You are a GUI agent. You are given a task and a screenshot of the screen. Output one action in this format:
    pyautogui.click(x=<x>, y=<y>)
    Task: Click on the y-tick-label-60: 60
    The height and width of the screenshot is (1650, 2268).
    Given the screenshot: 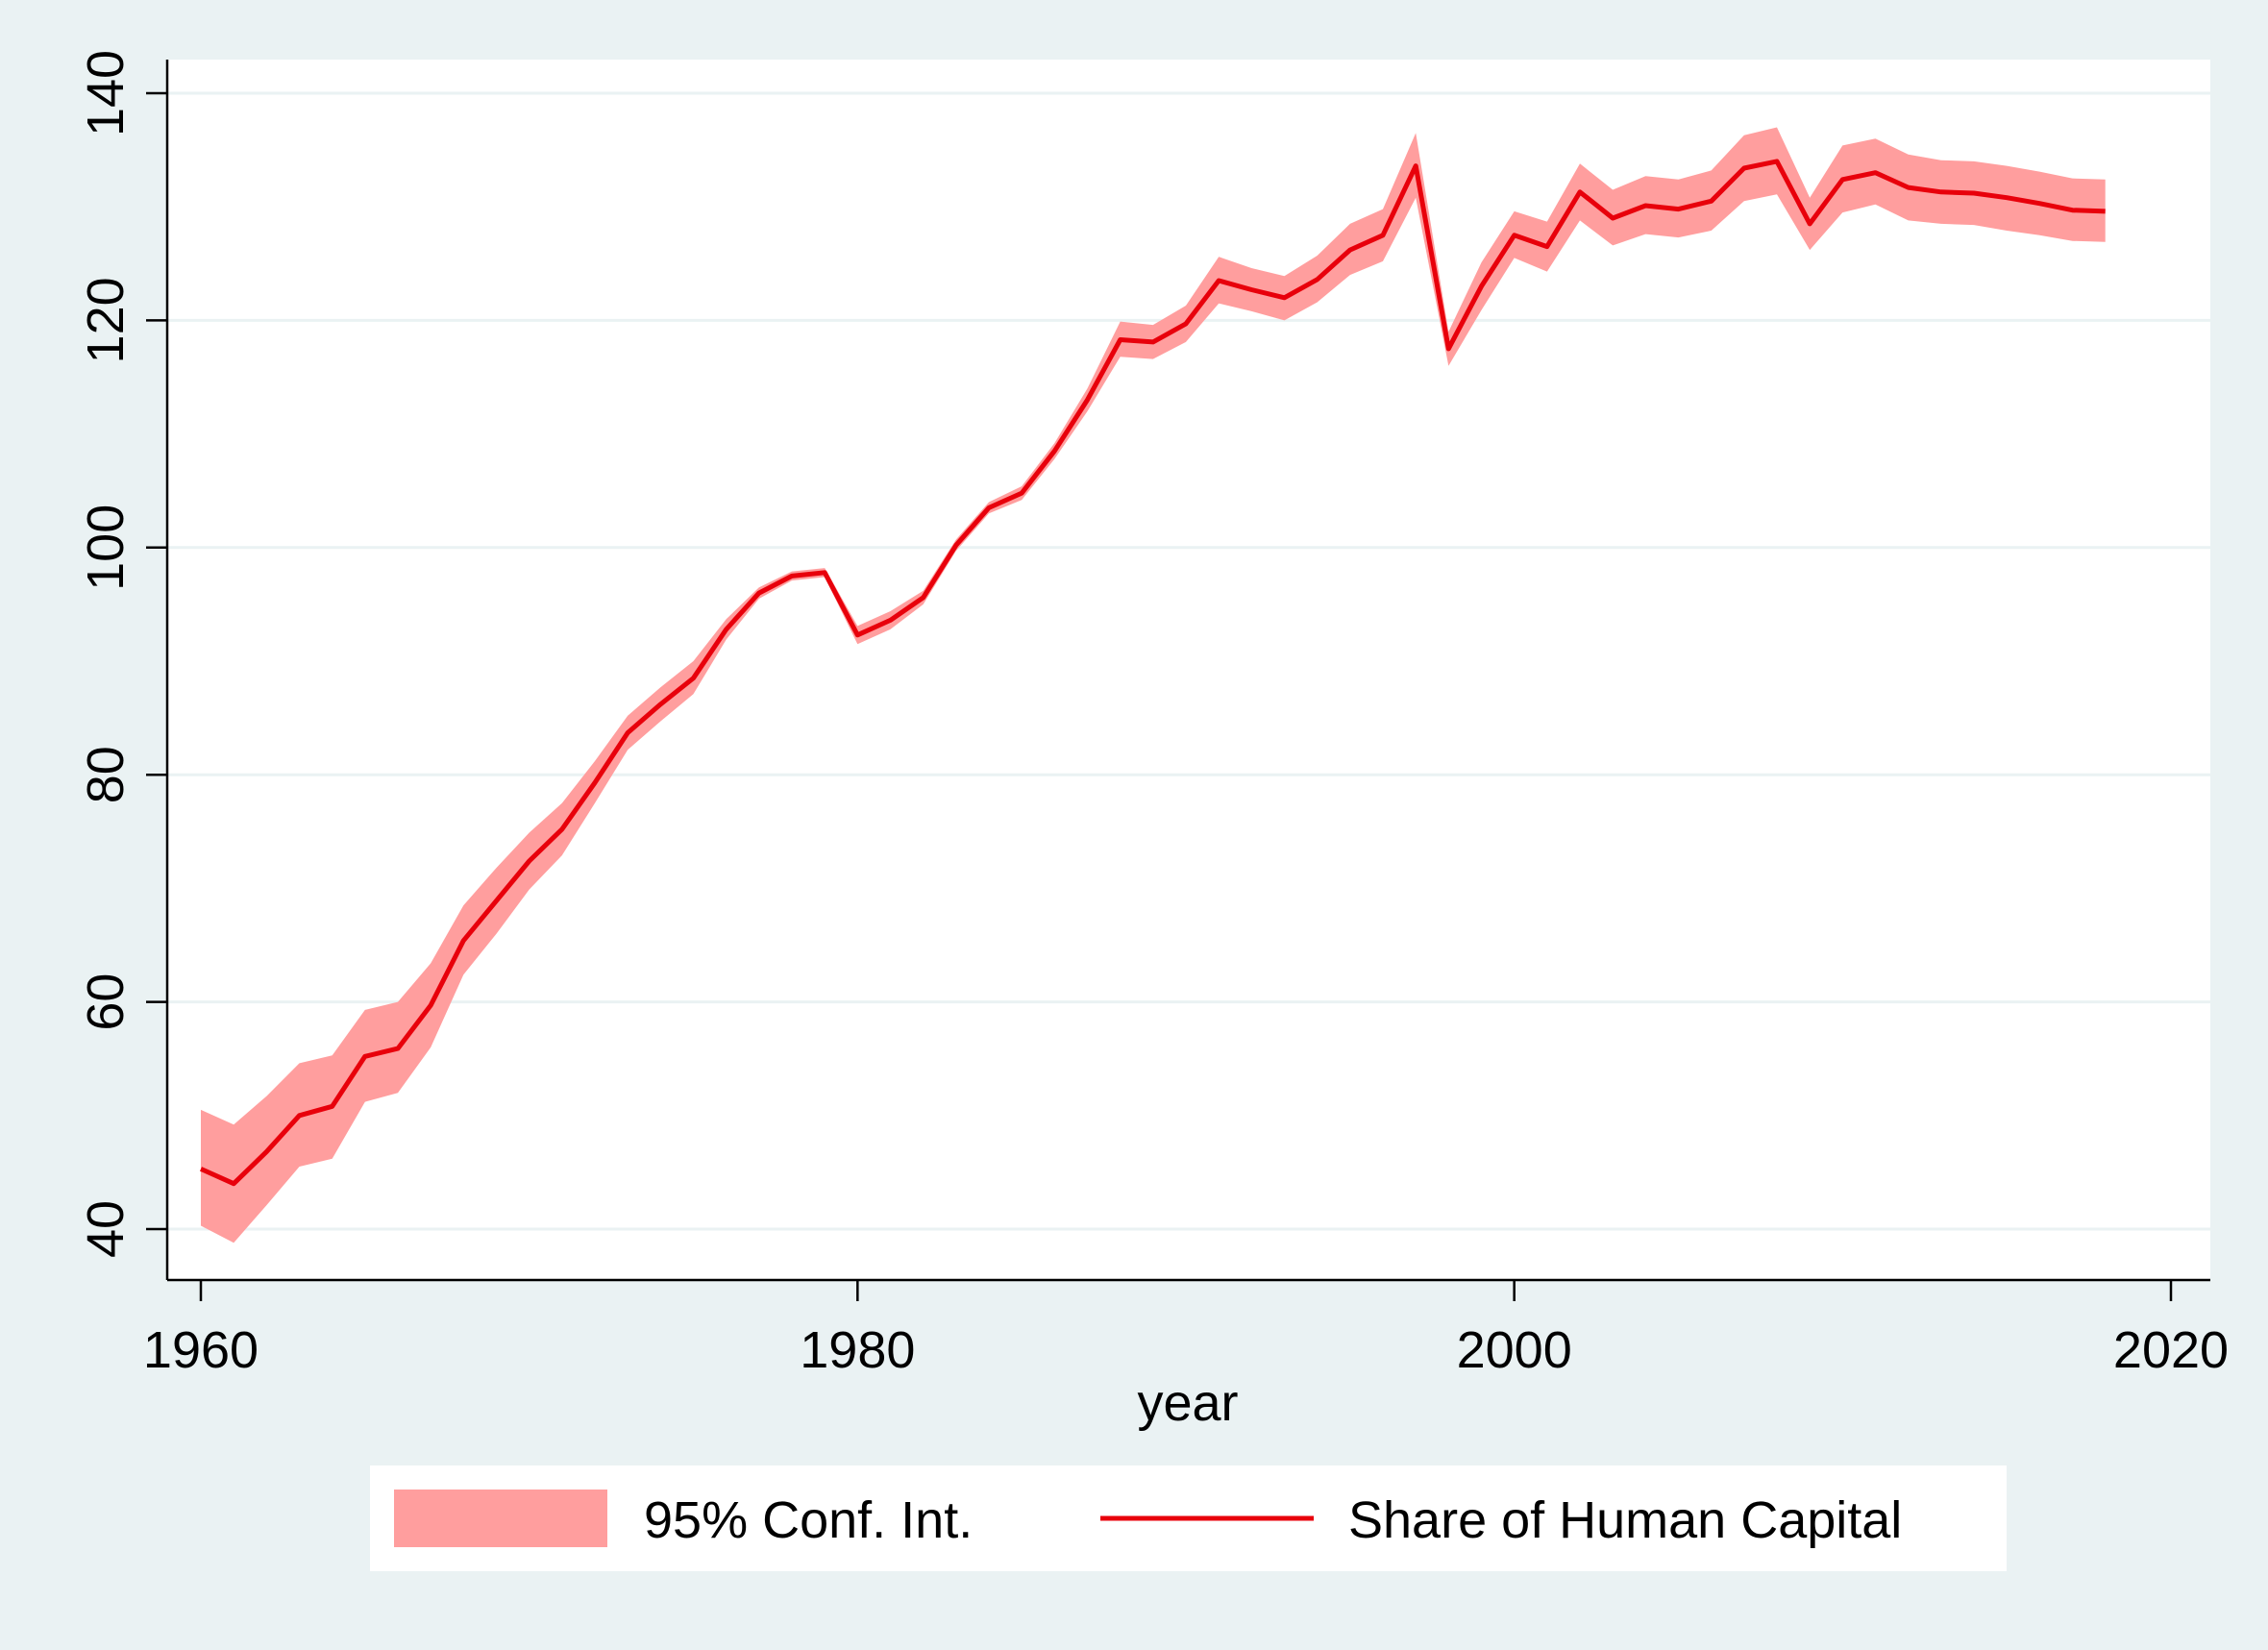 What is the action you would take?
    pyautogui.click(x=106, y=1002)
    